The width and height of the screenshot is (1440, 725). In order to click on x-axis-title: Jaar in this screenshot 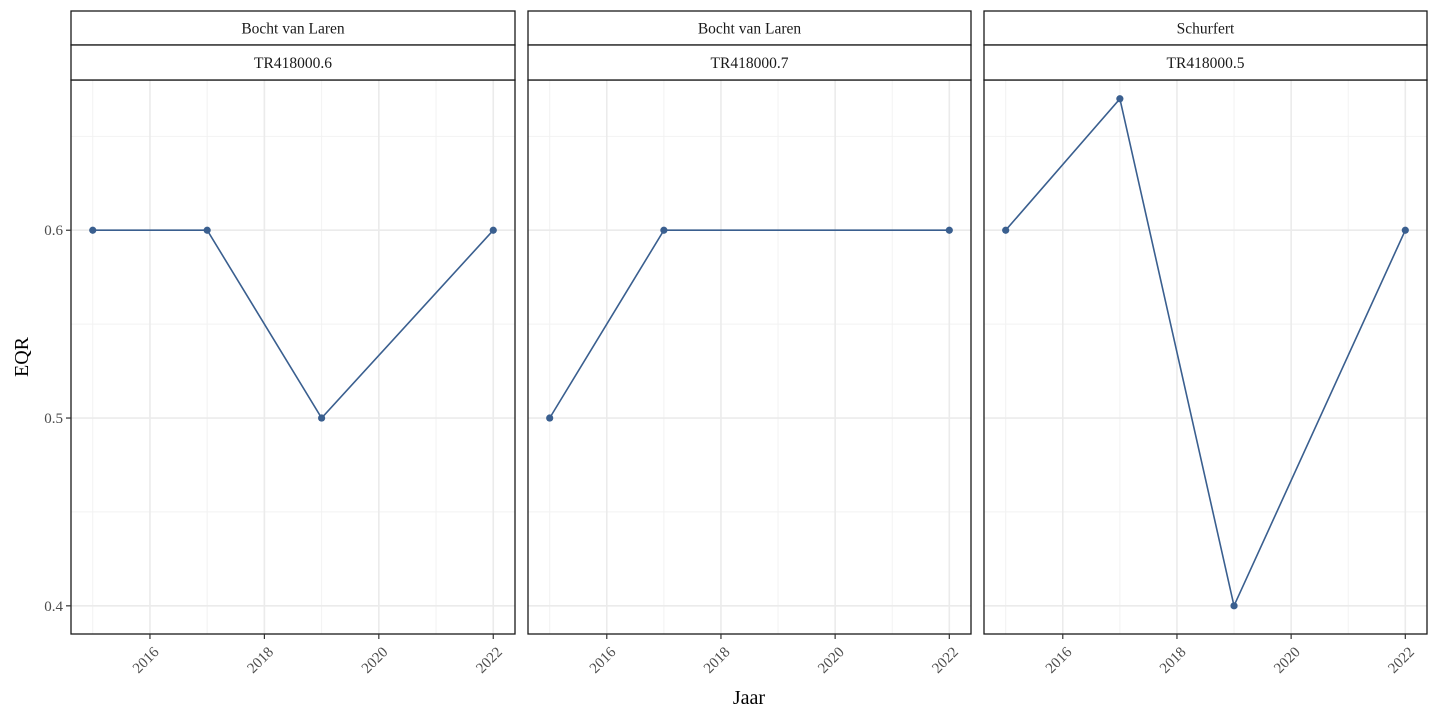, I will do `click(749, 698)`.